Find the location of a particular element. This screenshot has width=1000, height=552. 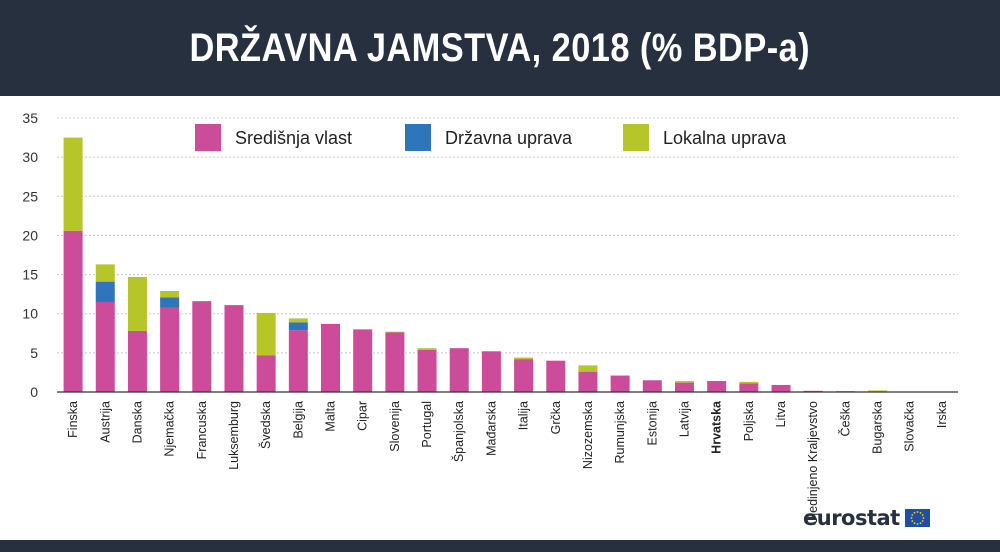

x-tick-label: Danska is located at coordinates (137, 422).